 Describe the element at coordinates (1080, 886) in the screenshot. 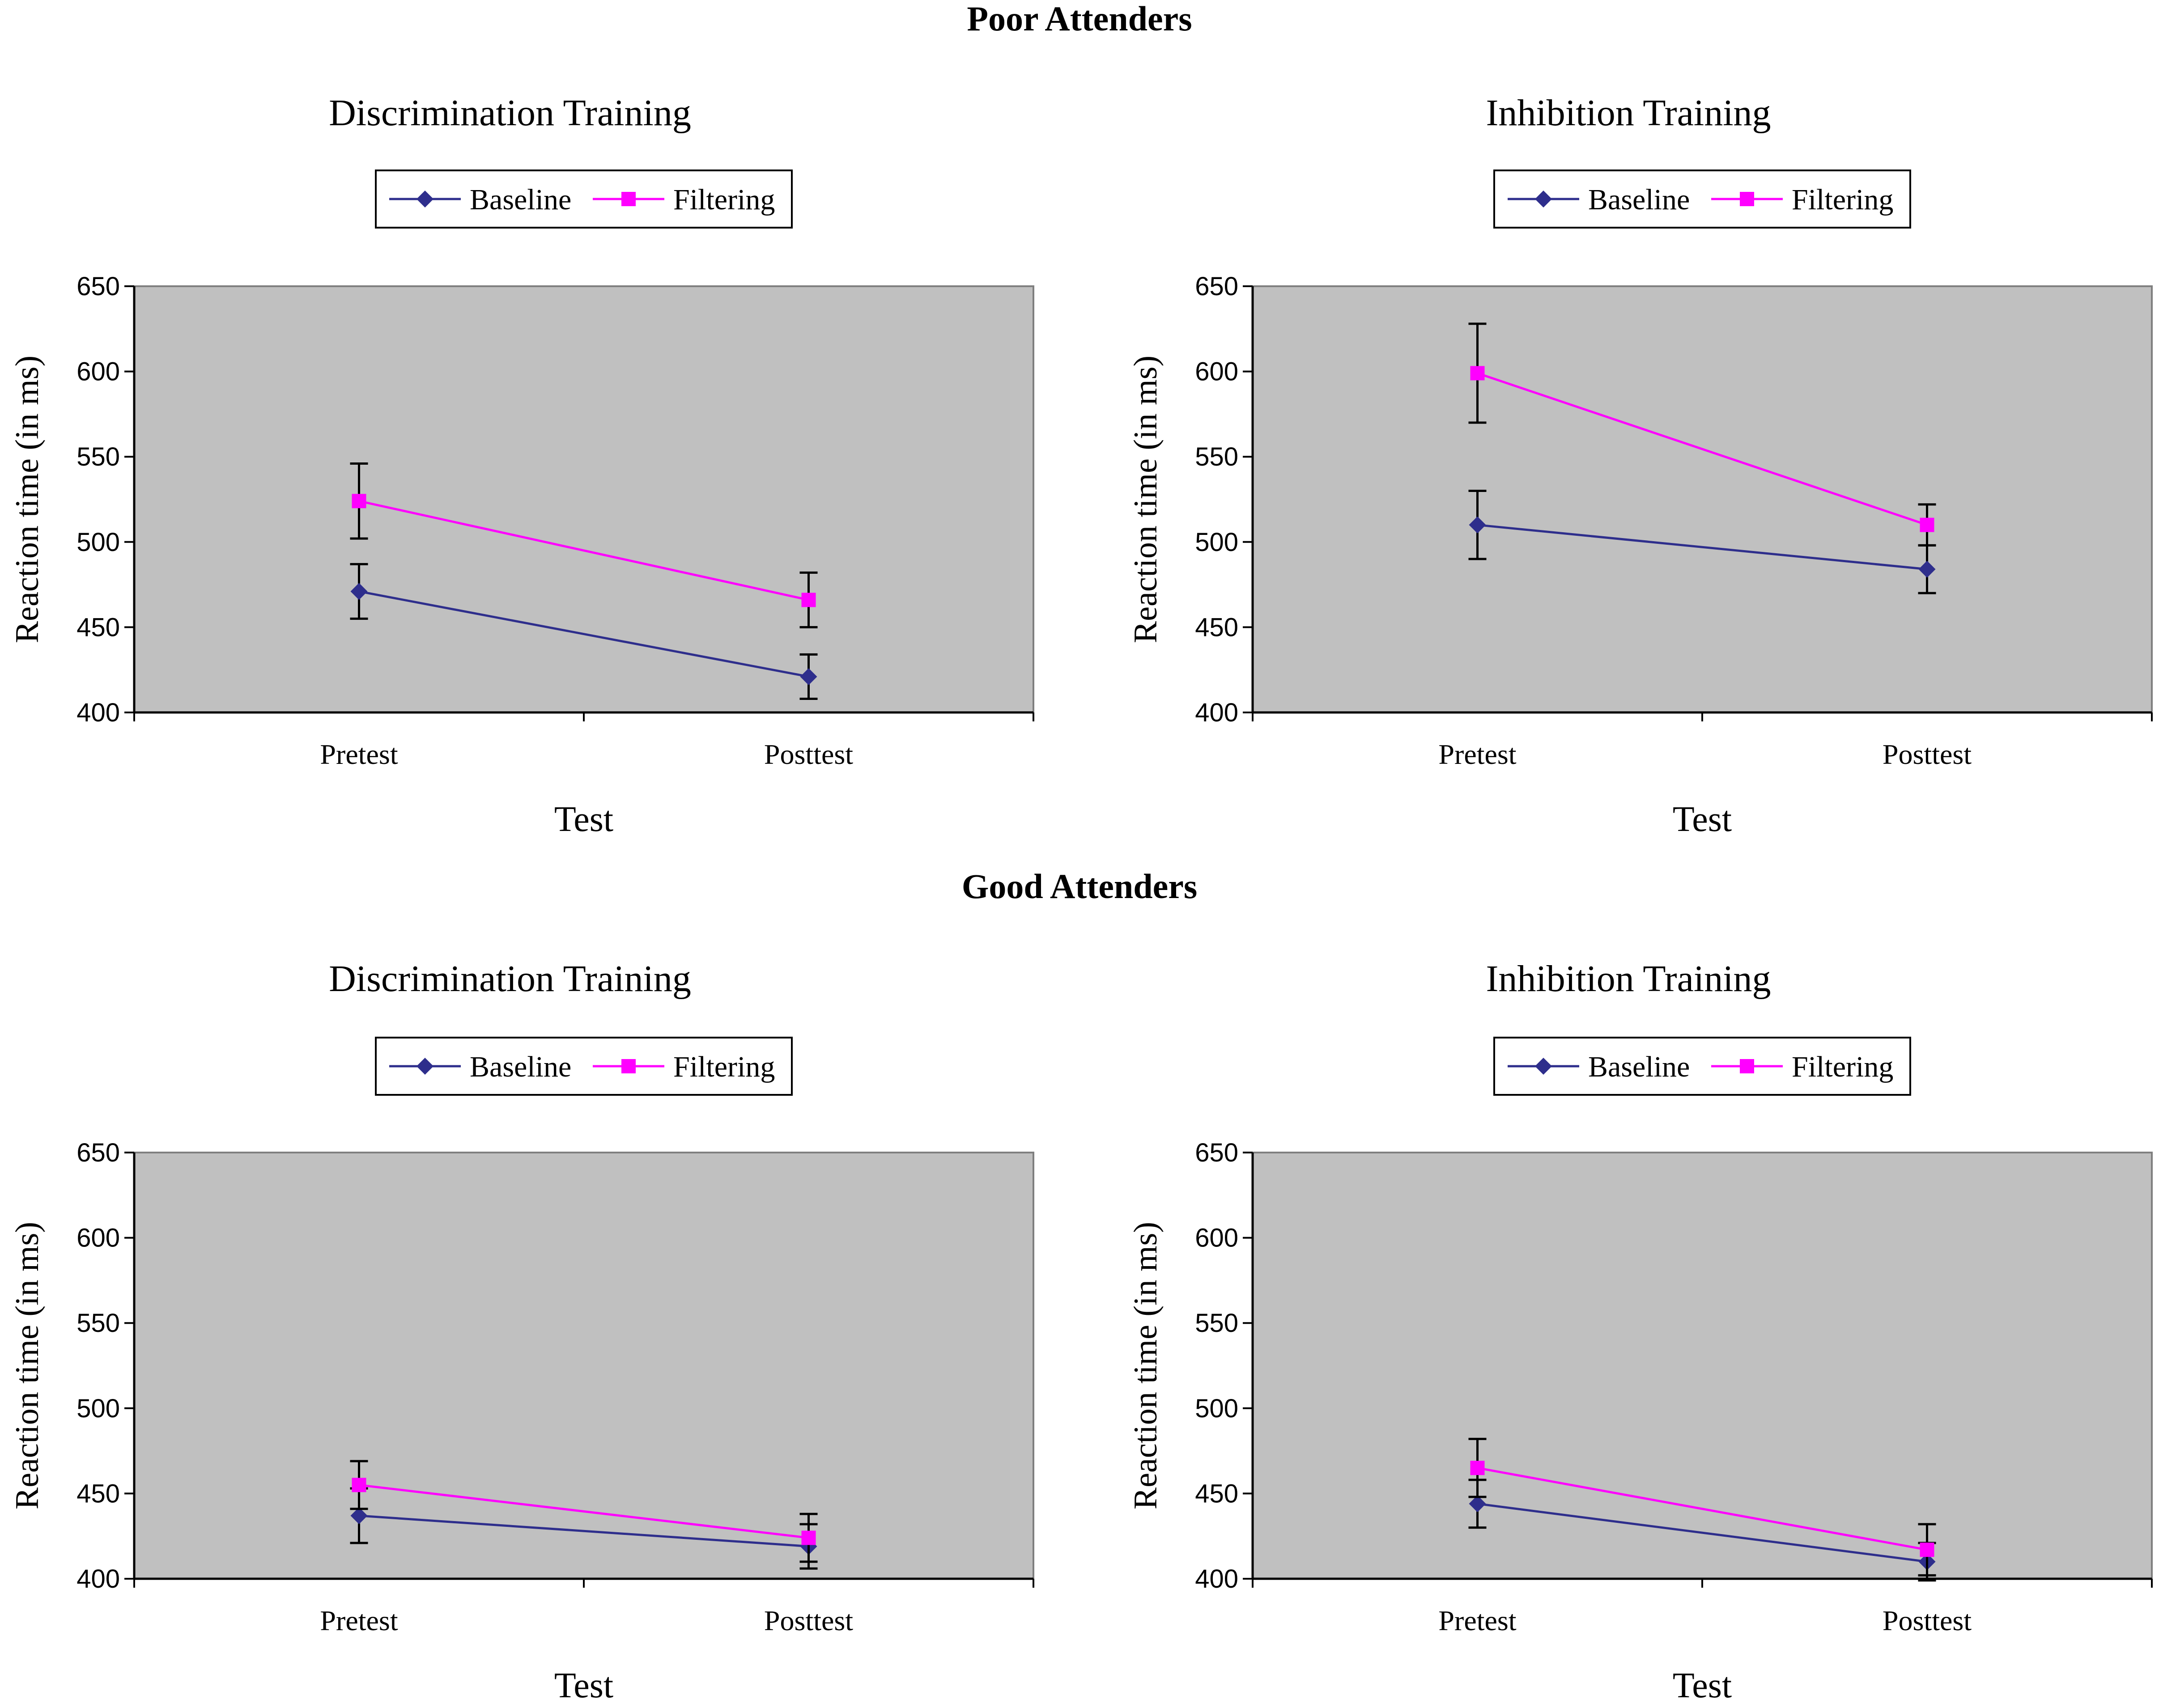

I see `section-title-good-attenders: Good Attenders` at that location.